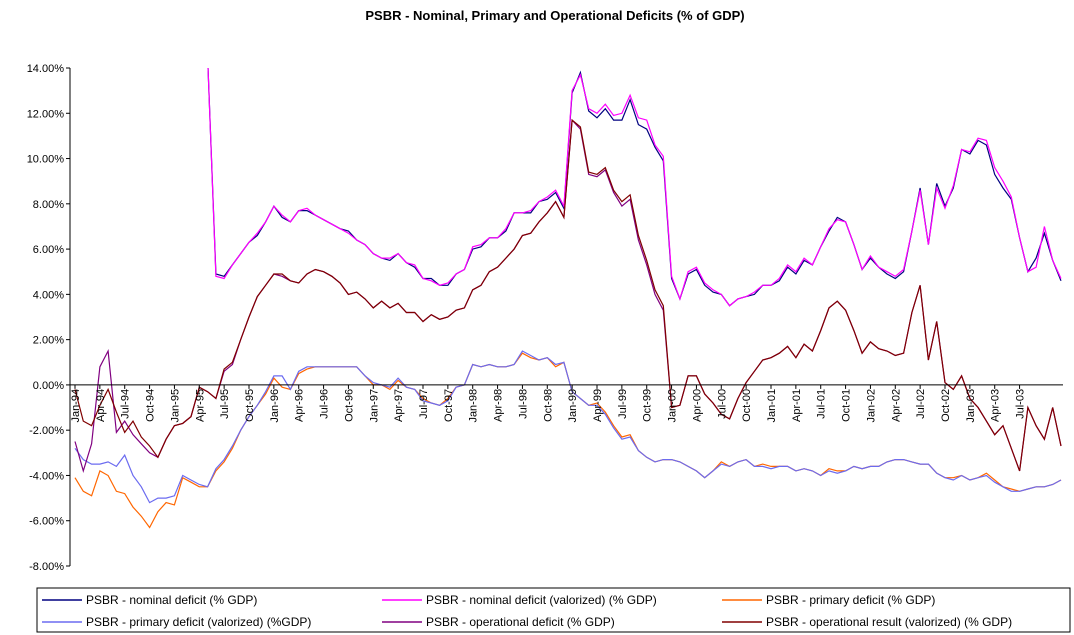  Describe the element at coordinates (499, 405) in the screenshot. I see `x-tick-label: Apr-98` at that location.